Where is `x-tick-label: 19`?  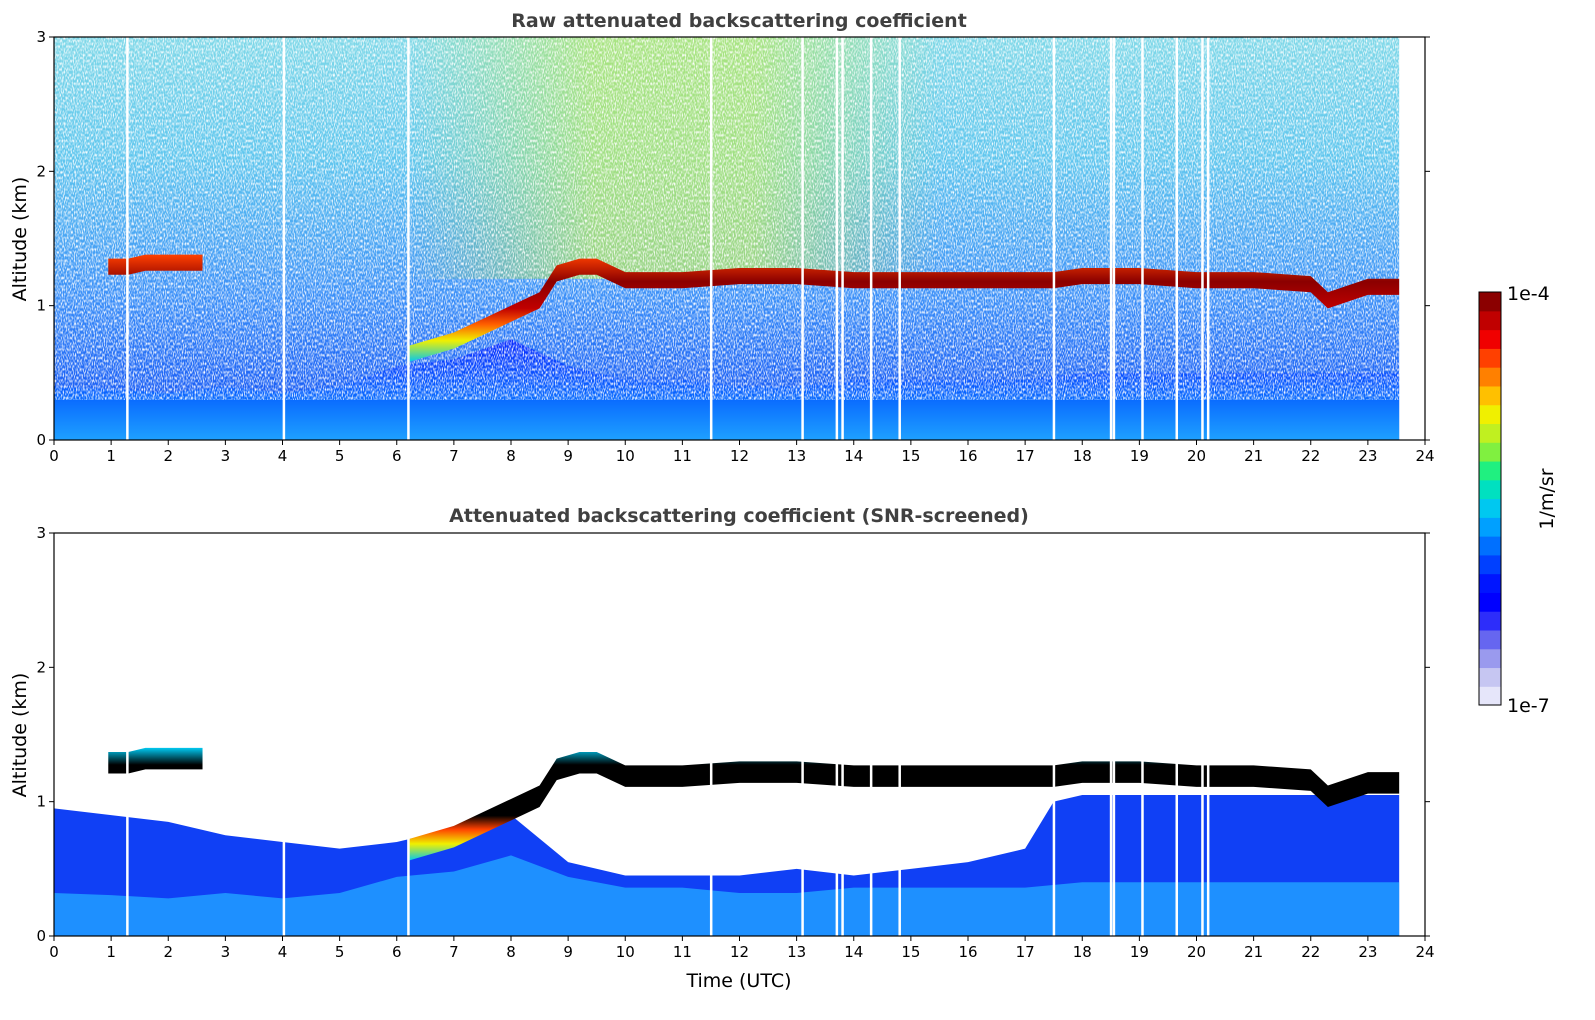 x-tick-label: 19 is located at coordinates (1139, 456).